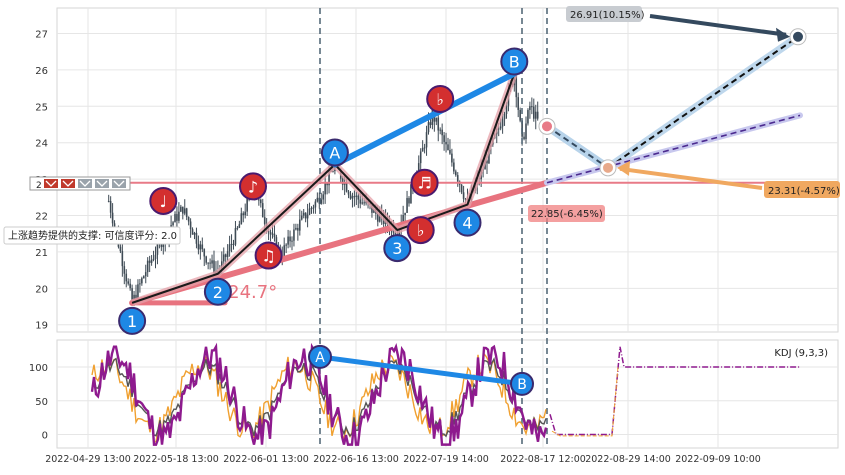  What do you see at coordinates (440, 99) in the screenshot?
I see `note-marker-glyph: ♭` at bounding box center [440, 99].